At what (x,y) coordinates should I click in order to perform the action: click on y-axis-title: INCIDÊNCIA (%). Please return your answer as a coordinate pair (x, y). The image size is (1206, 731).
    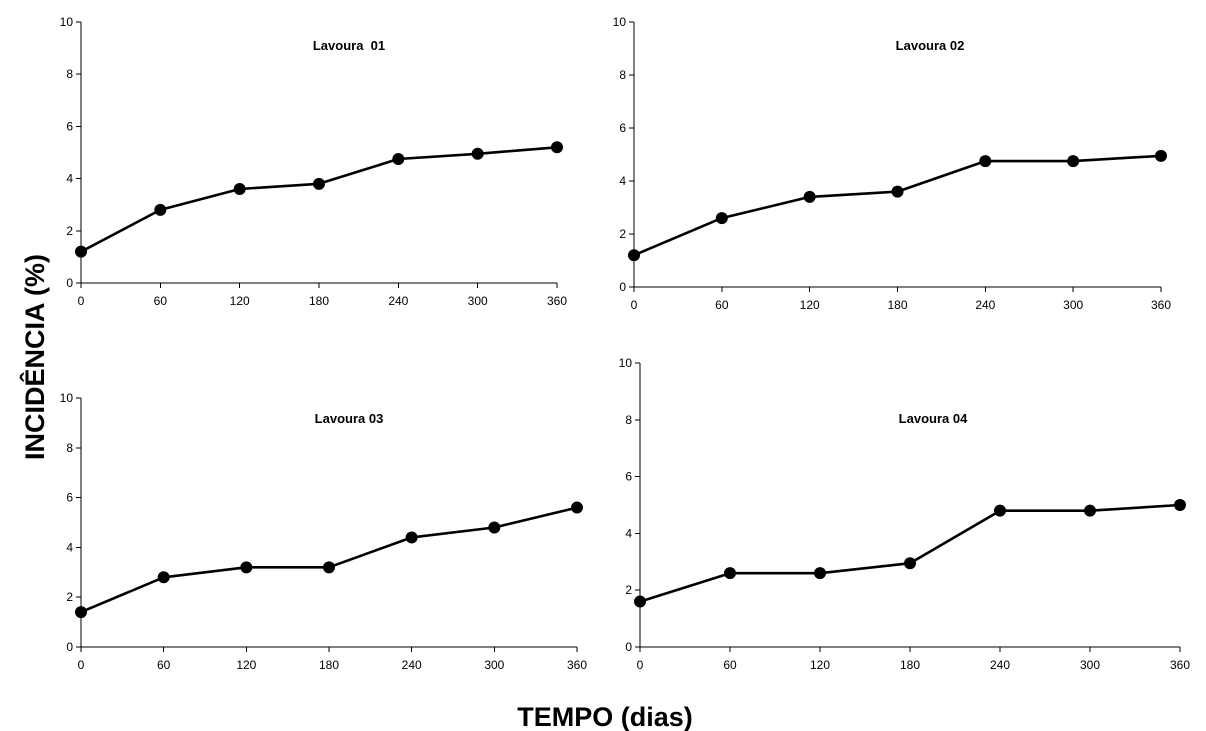
    Looking at the image, I should click on (34, 357).